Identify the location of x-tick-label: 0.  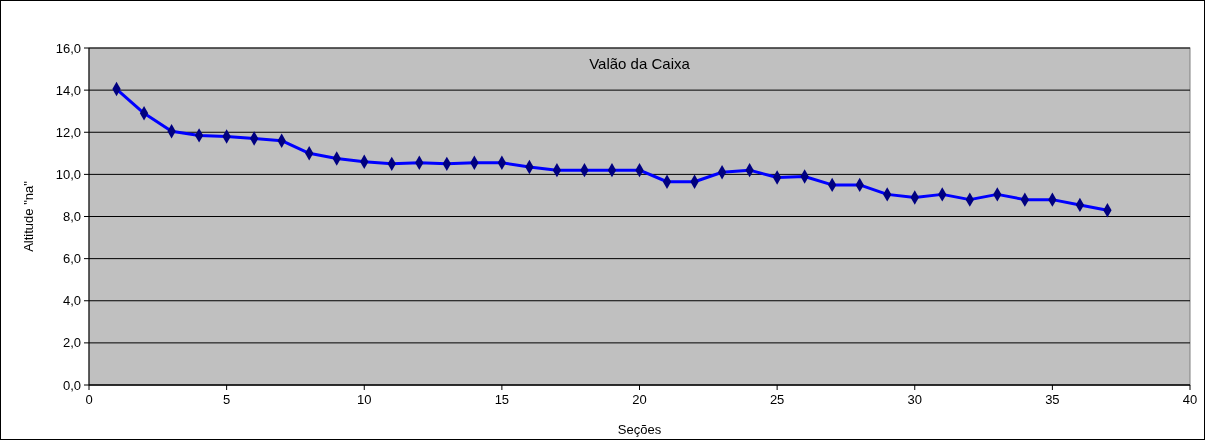
(89, 399).